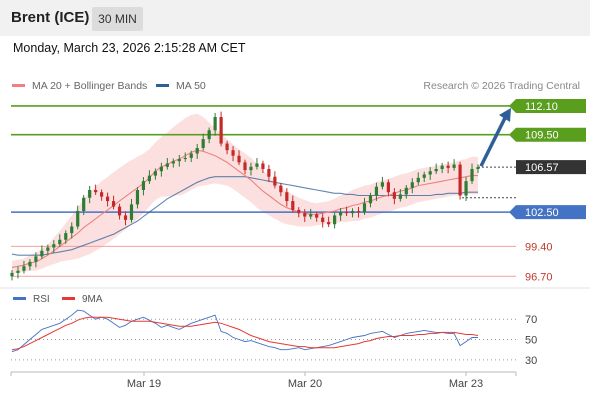  I want to click on pivot-level-label: 102.50, so click(542, 213).